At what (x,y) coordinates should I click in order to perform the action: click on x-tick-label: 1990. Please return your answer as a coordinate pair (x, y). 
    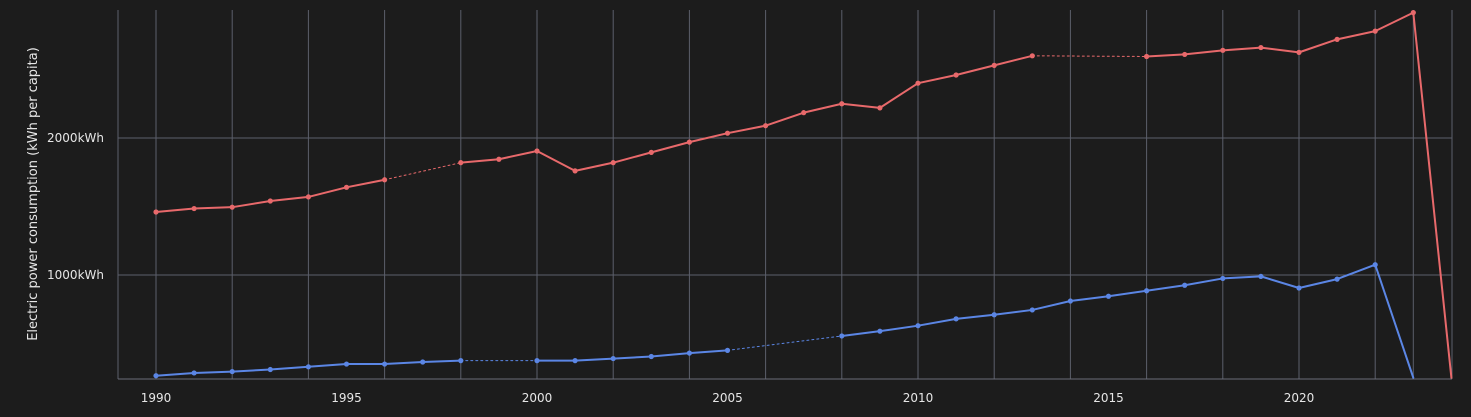
    Looking at the image, I should click on (156, 398).